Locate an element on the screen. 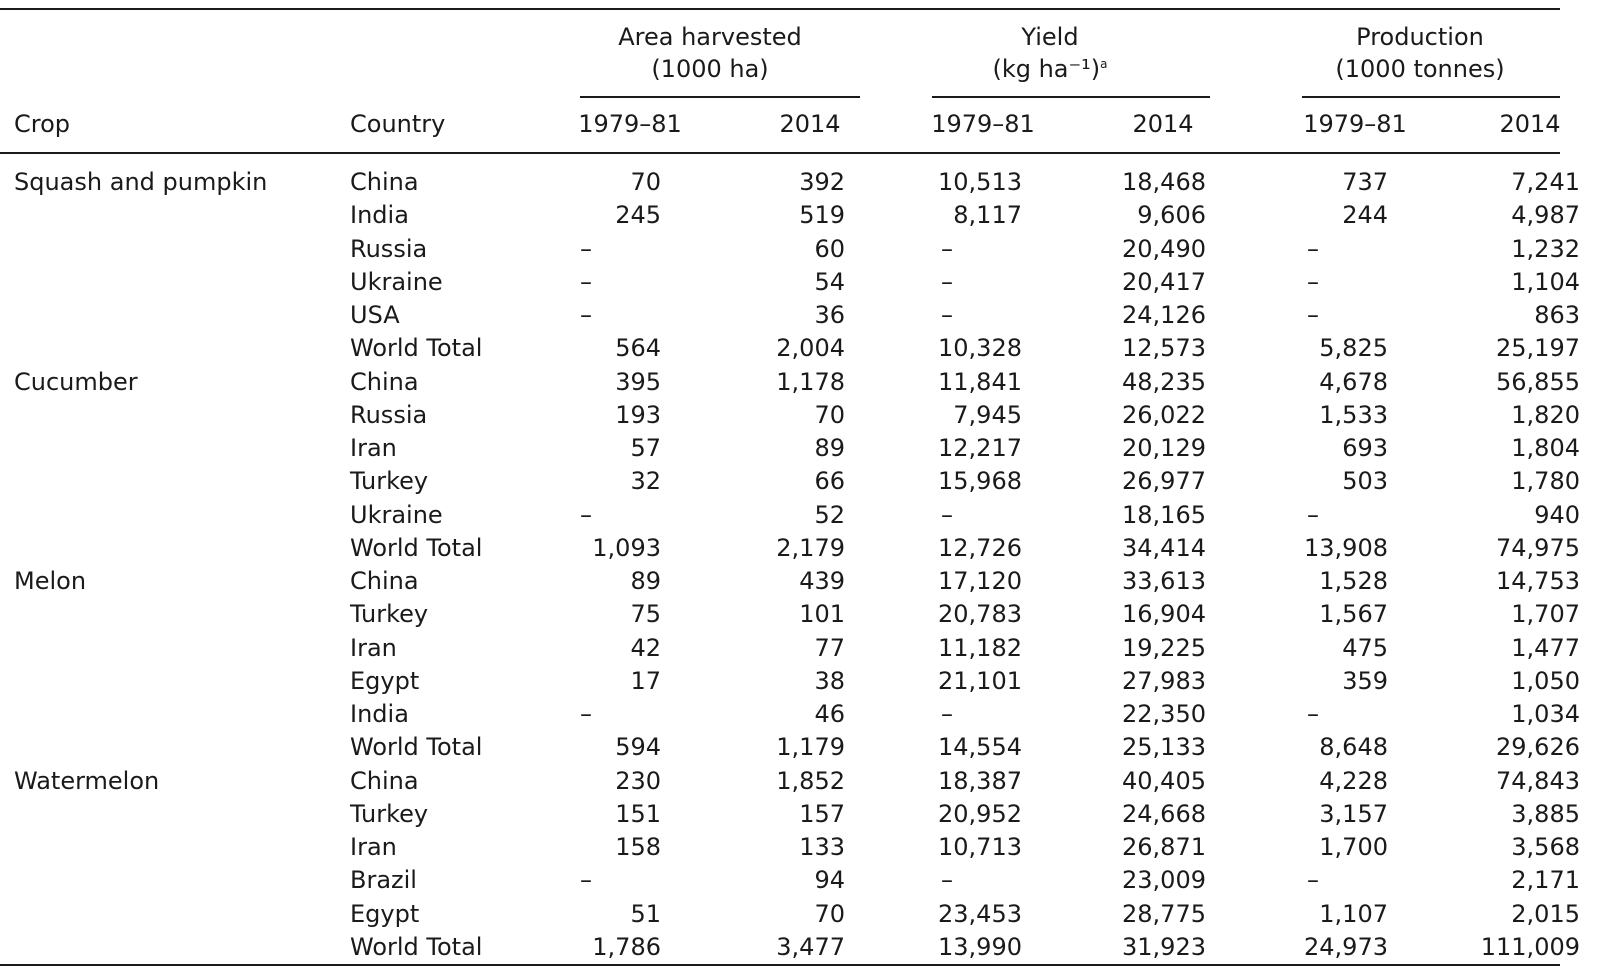  value-cell: 22,350 is located at coordinates (1136, 714).